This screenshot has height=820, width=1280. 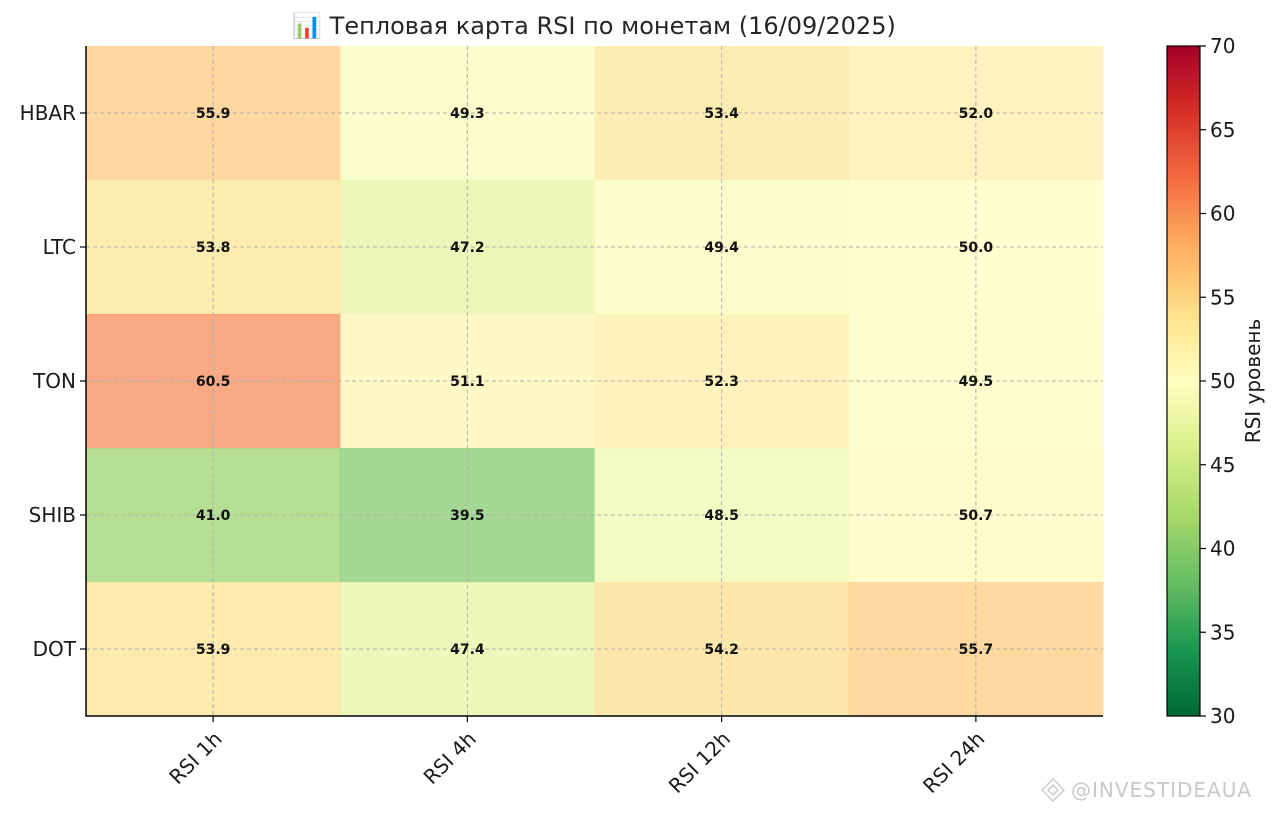 I want to click on cell-value-label: 39.5, so click(x=467, y=516).